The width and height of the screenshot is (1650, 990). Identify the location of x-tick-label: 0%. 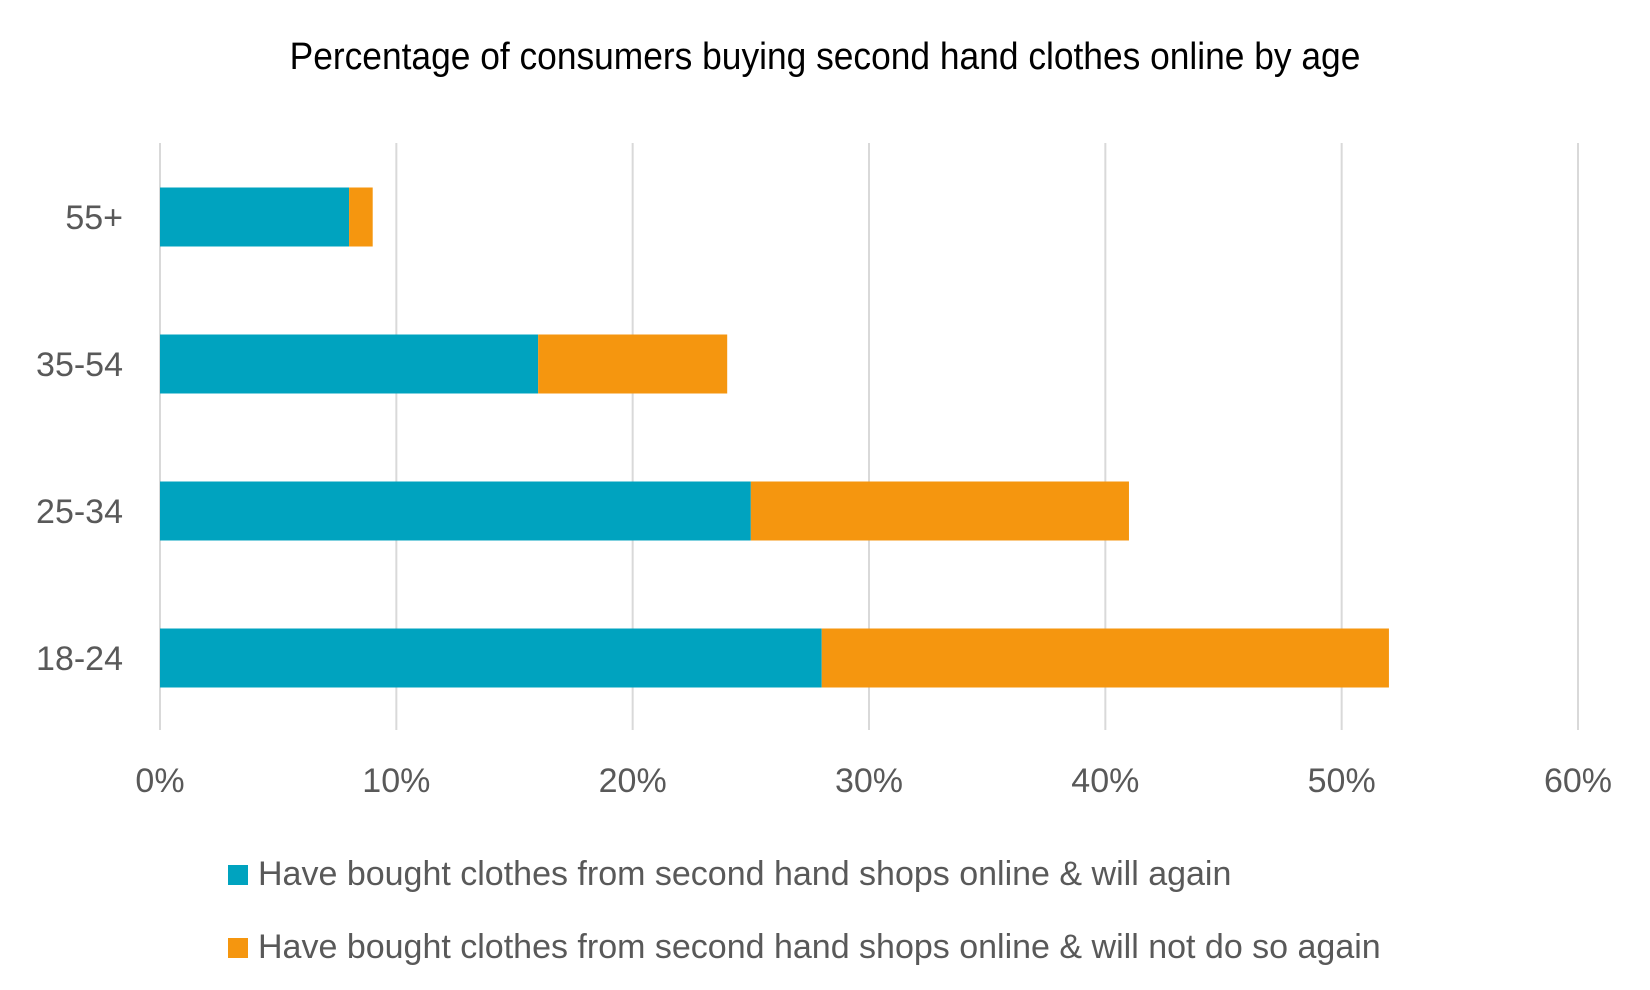
(159, 781).